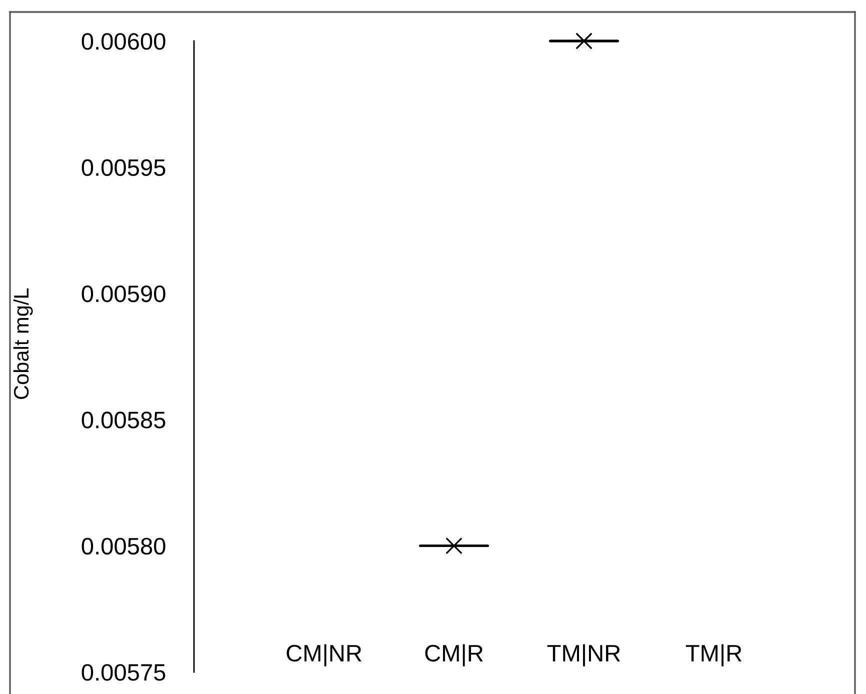 This screenshot has width=866, height=694. I want to click on y-axis-title: Cobalt mg/L, so click(23, 343).